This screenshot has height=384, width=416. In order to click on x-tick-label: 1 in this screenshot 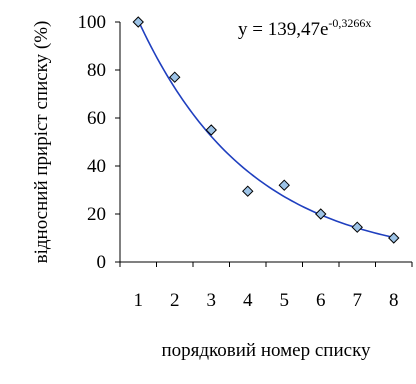, I will do `click(139, 300)`.